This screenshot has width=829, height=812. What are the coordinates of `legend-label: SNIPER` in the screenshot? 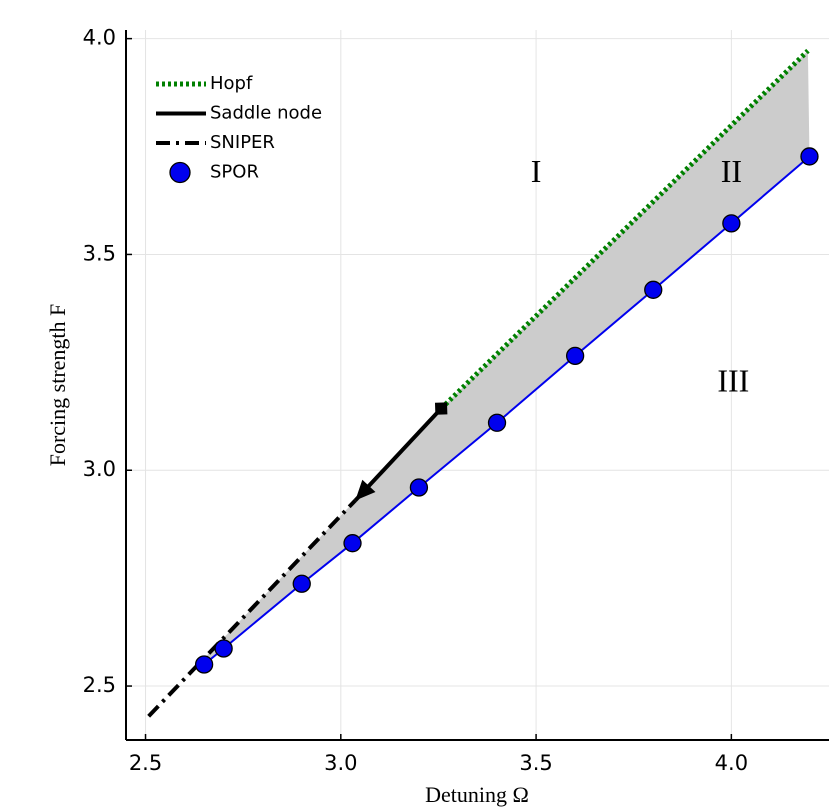 It's located at (242, 142).